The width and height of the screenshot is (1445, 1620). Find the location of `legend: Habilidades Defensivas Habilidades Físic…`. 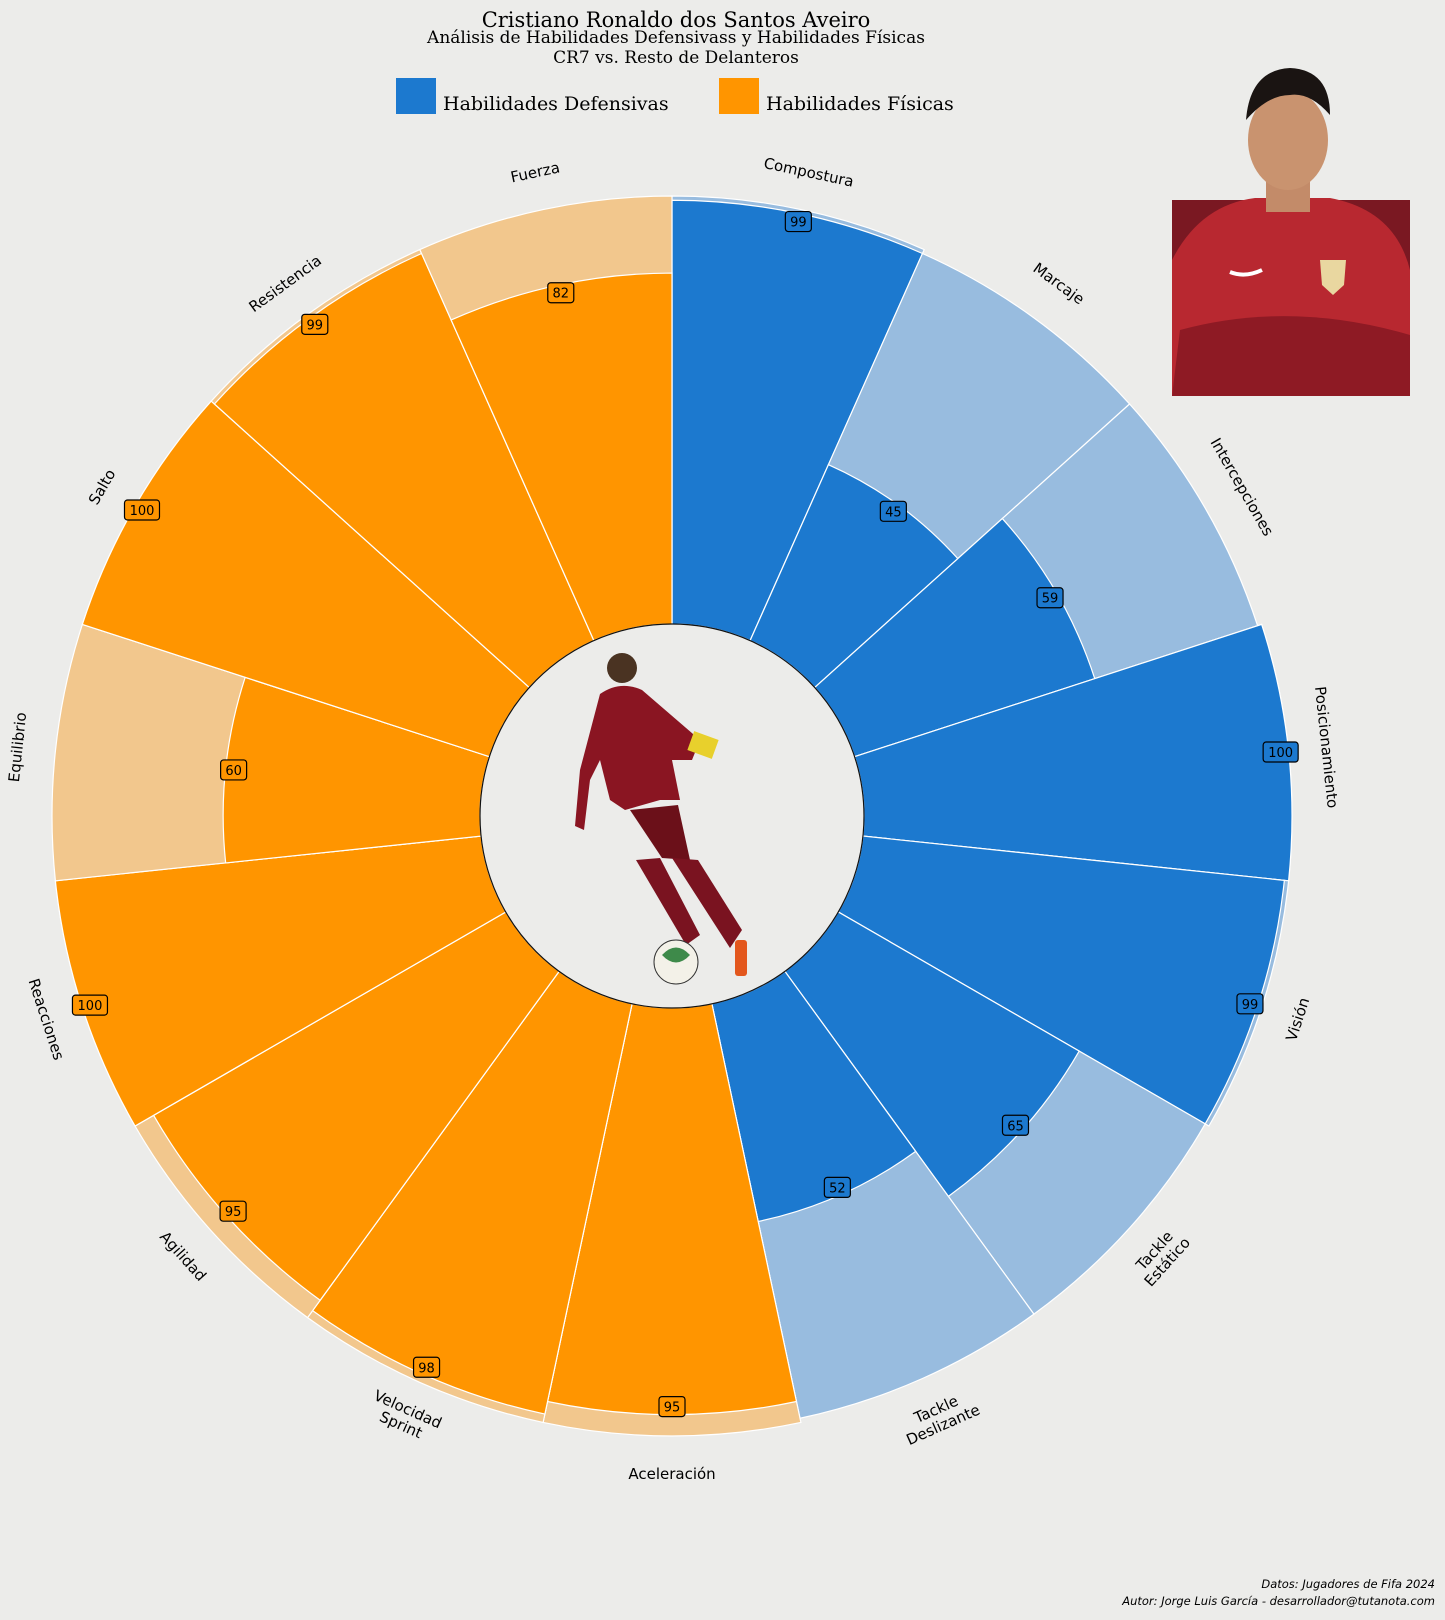

legend: Habilidades Defensivas Habilidades Físic… is located at coordinates (675, 96).